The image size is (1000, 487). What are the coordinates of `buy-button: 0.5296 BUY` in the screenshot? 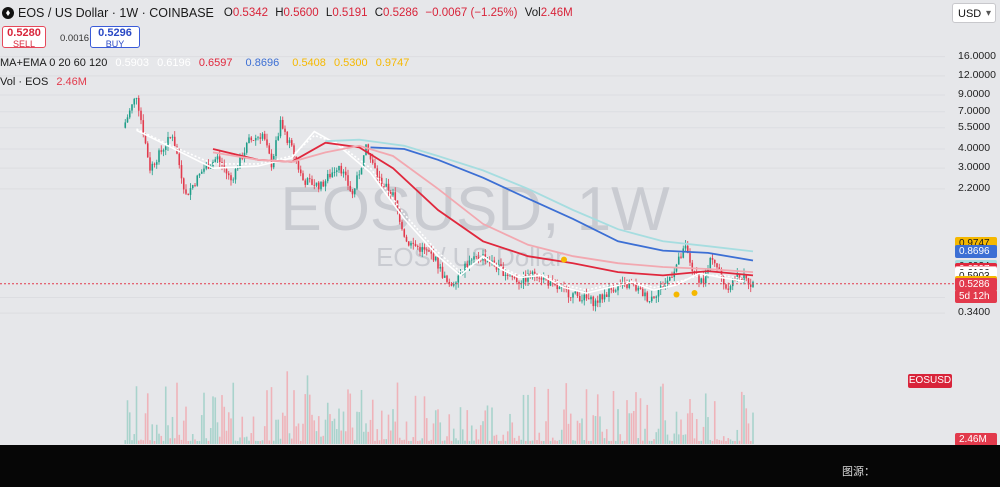 It's located at (115, 37).